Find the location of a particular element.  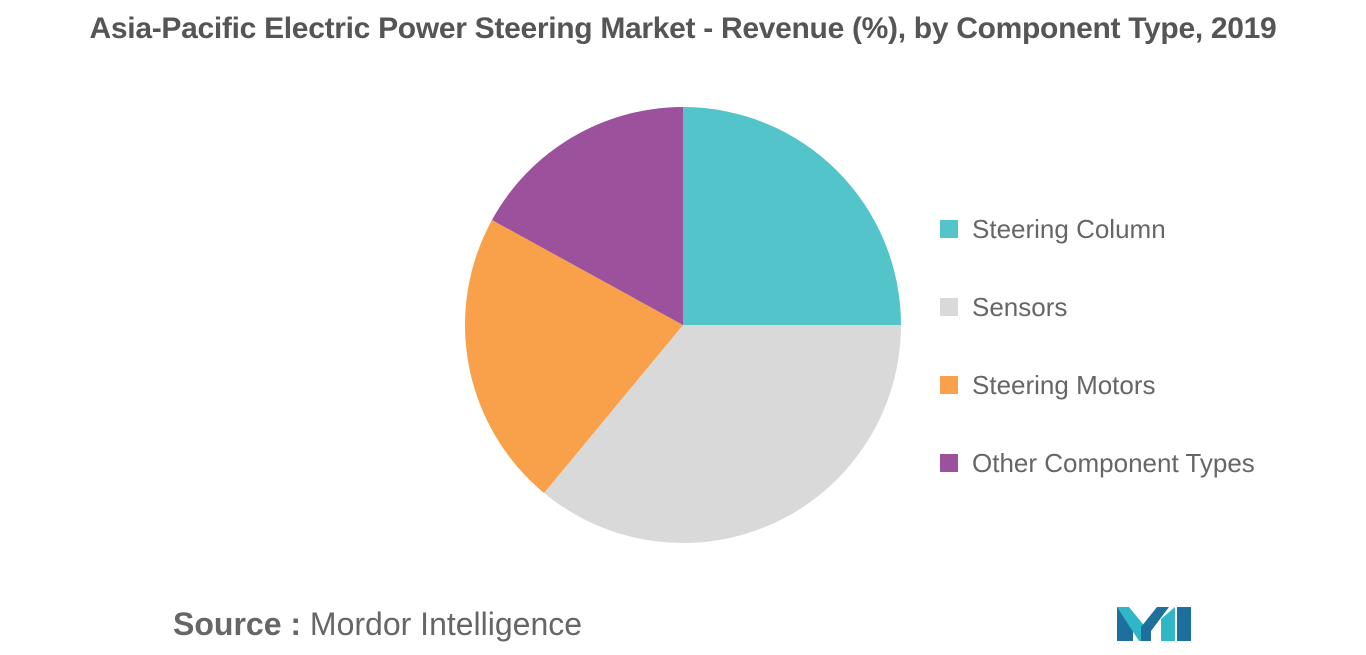

mordor-intelligence-logo-icon is located at coordinates (1154, 624).